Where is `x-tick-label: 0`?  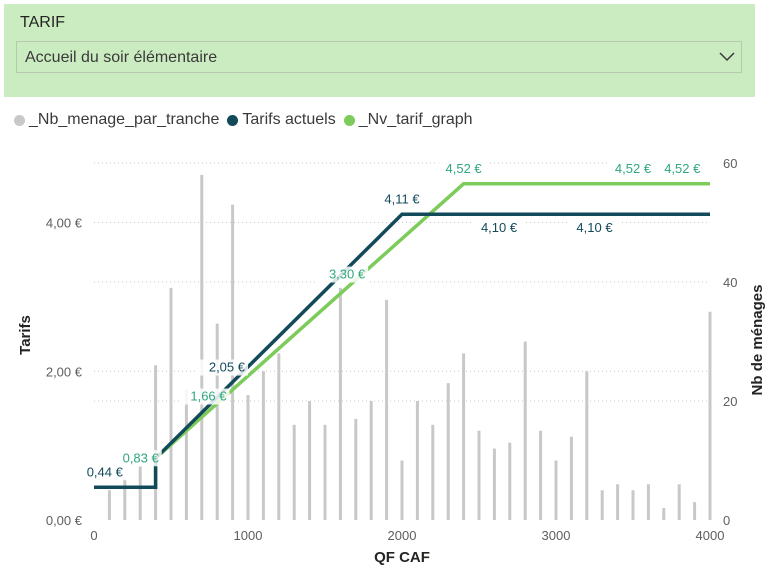 x-tick-label: 0 is located at coordinates (93, 535).